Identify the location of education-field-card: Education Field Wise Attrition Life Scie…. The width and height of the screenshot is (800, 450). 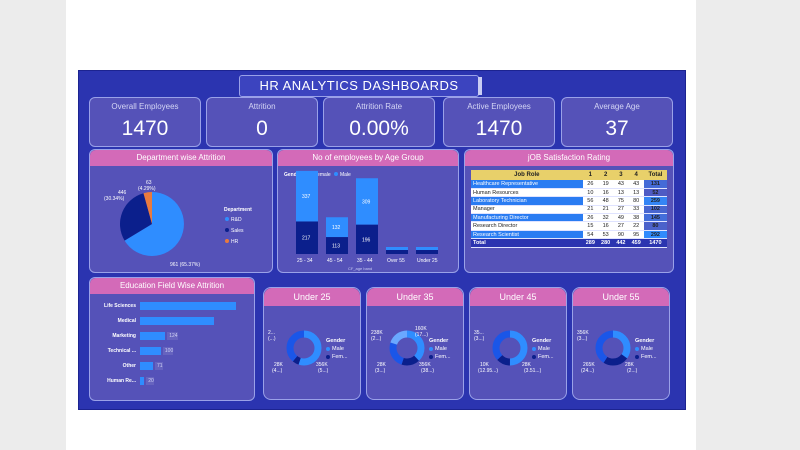
(172, 339).